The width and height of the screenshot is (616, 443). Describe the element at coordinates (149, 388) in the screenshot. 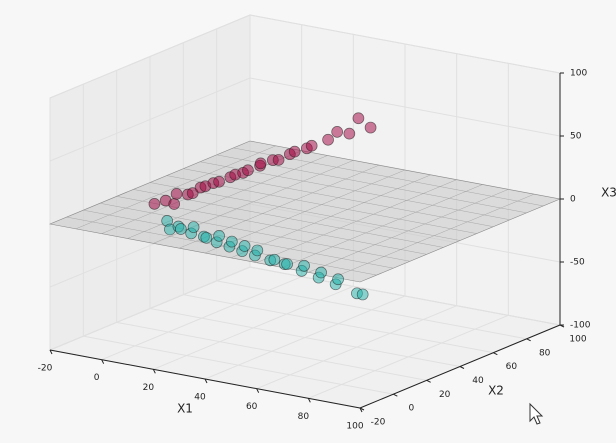

I see `x-tick-label: 20` at that location.